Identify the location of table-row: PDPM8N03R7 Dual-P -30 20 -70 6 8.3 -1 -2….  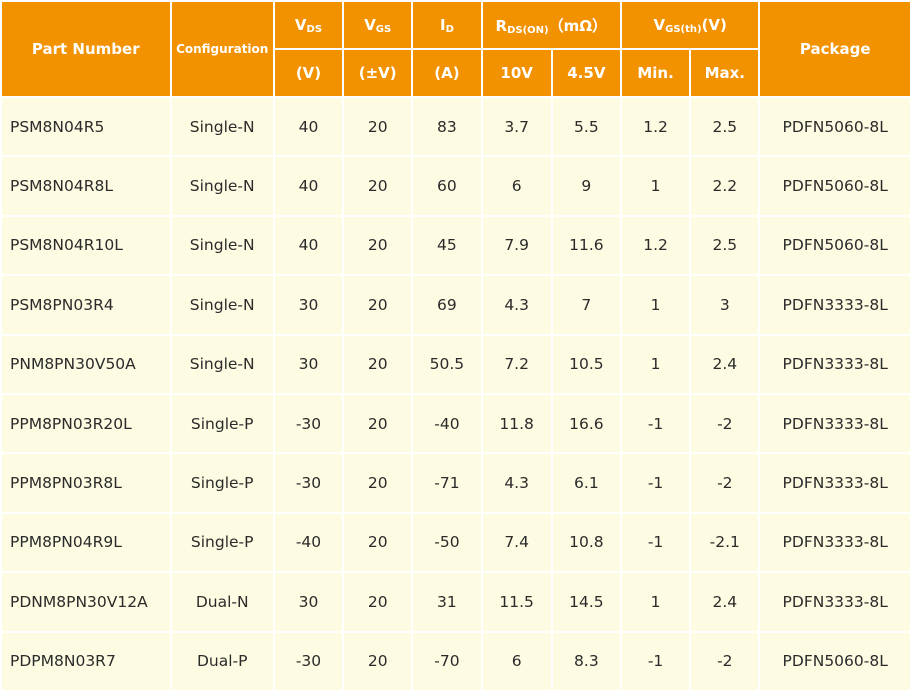
(456, 661).